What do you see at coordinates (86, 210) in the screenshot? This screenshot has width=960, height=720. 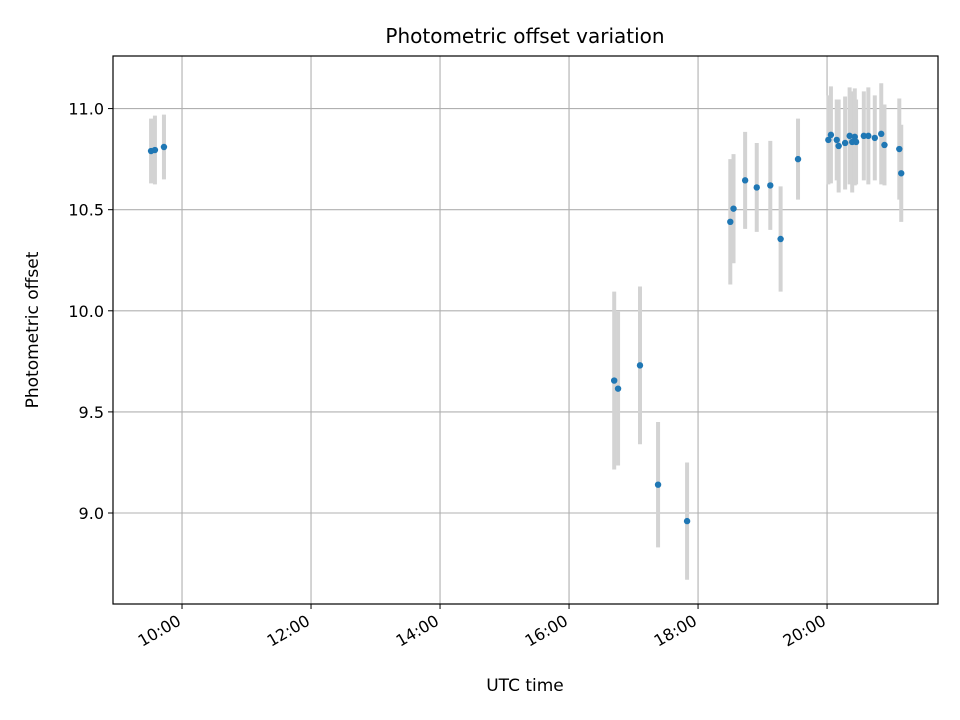 I see `y-tick-label: 10.5` at bounding box center [86, 210].